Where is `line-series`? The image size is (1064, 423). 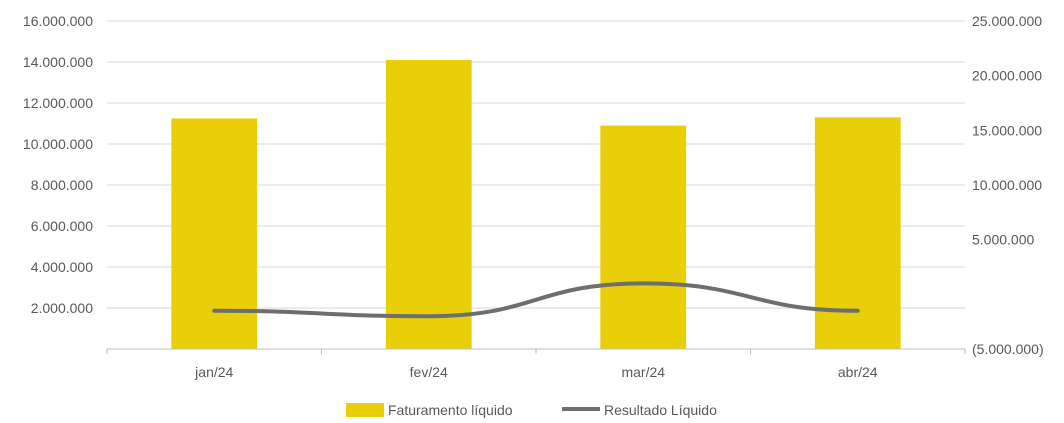 line-series is located at coordinates (536, 300).